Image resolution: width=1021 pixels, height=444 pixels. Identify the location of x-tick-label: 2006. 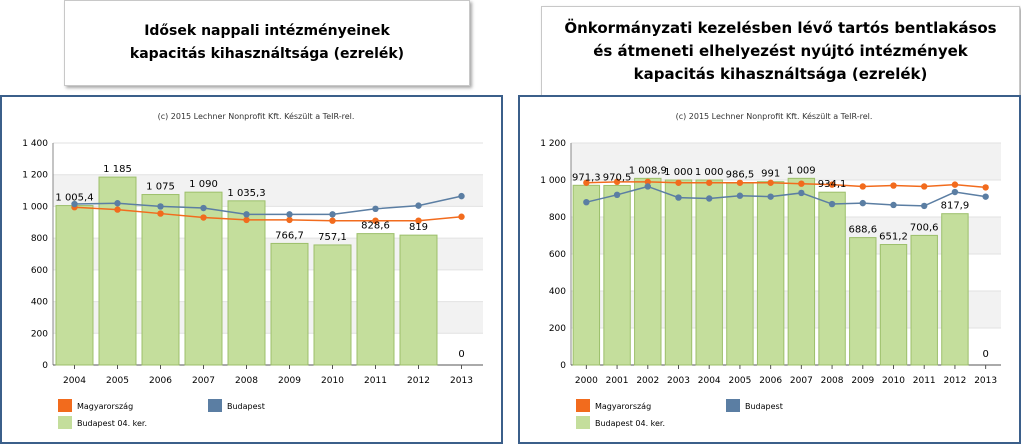
(770, 381).